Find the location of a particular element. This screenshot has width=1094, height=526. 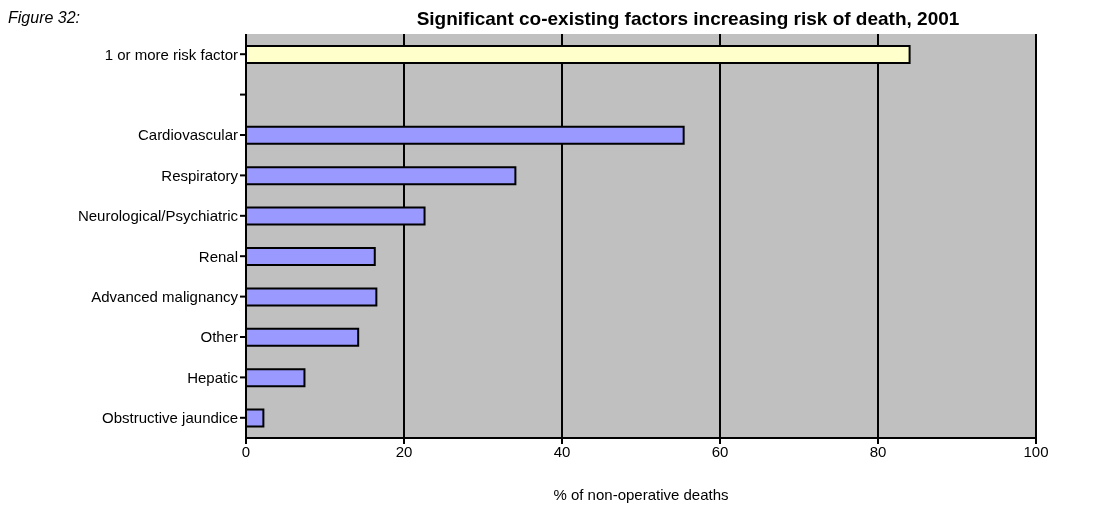

x-tick-label: 0 is located at coordinates (246, 451).